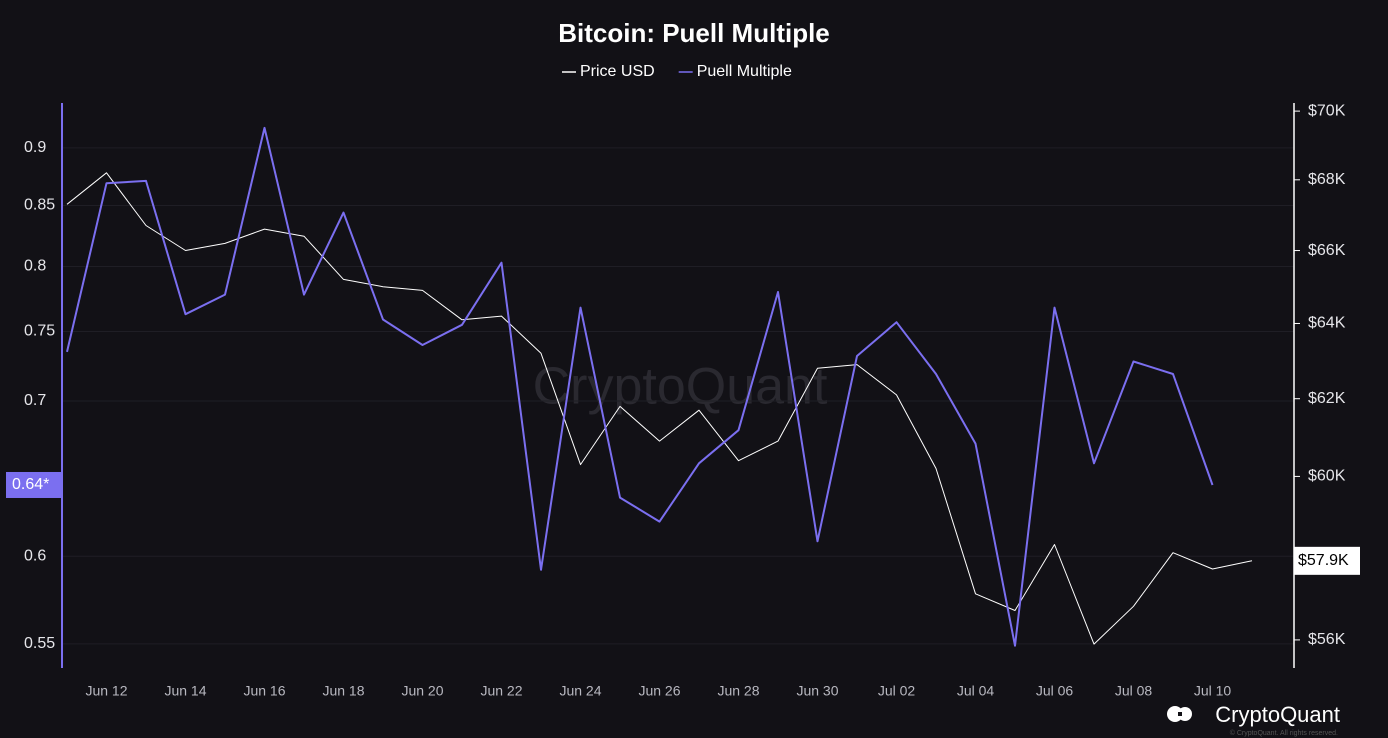 The width and height of the screenshot is (1388, 738). Describe the element at coordinates (1134, 691) in the screenshot. I see `x-tick-label: Jul 08` at that location.